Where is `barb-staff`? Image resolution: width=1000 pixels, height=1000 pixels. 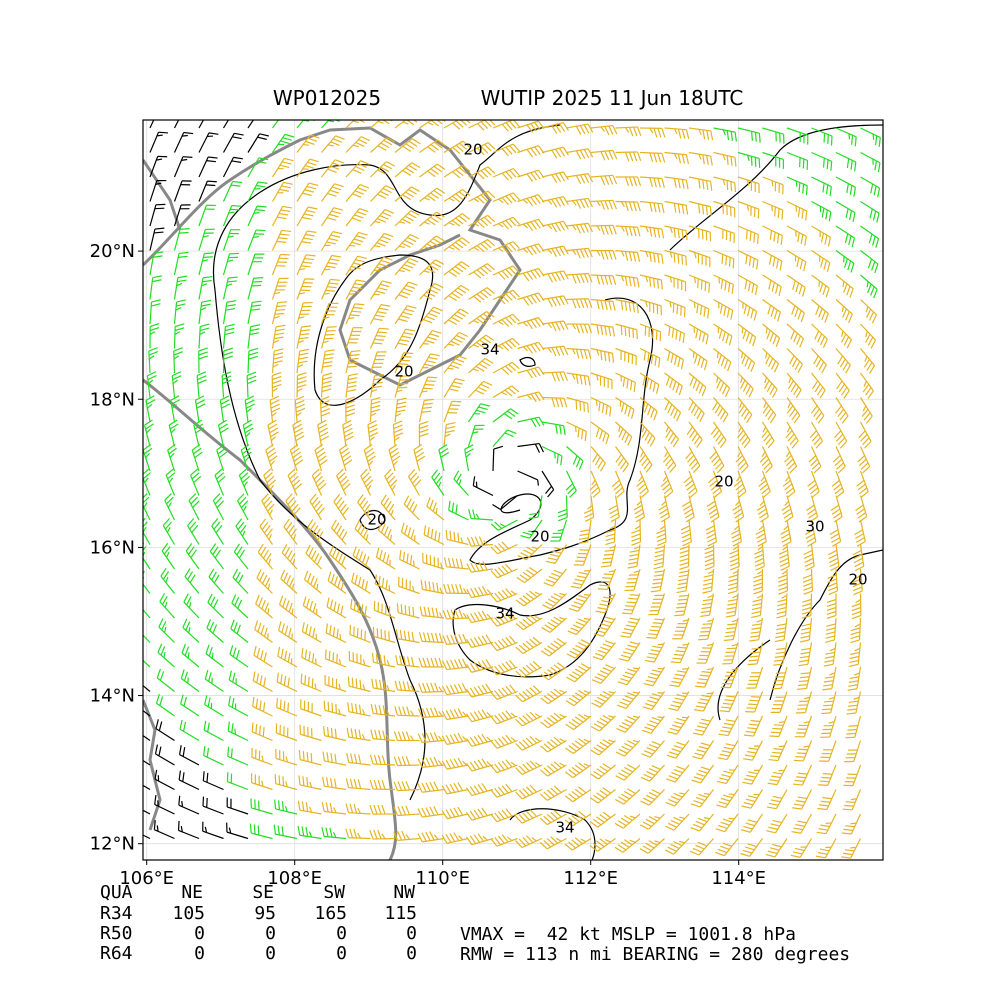
barb-staff is located at coordinates (527, 475).